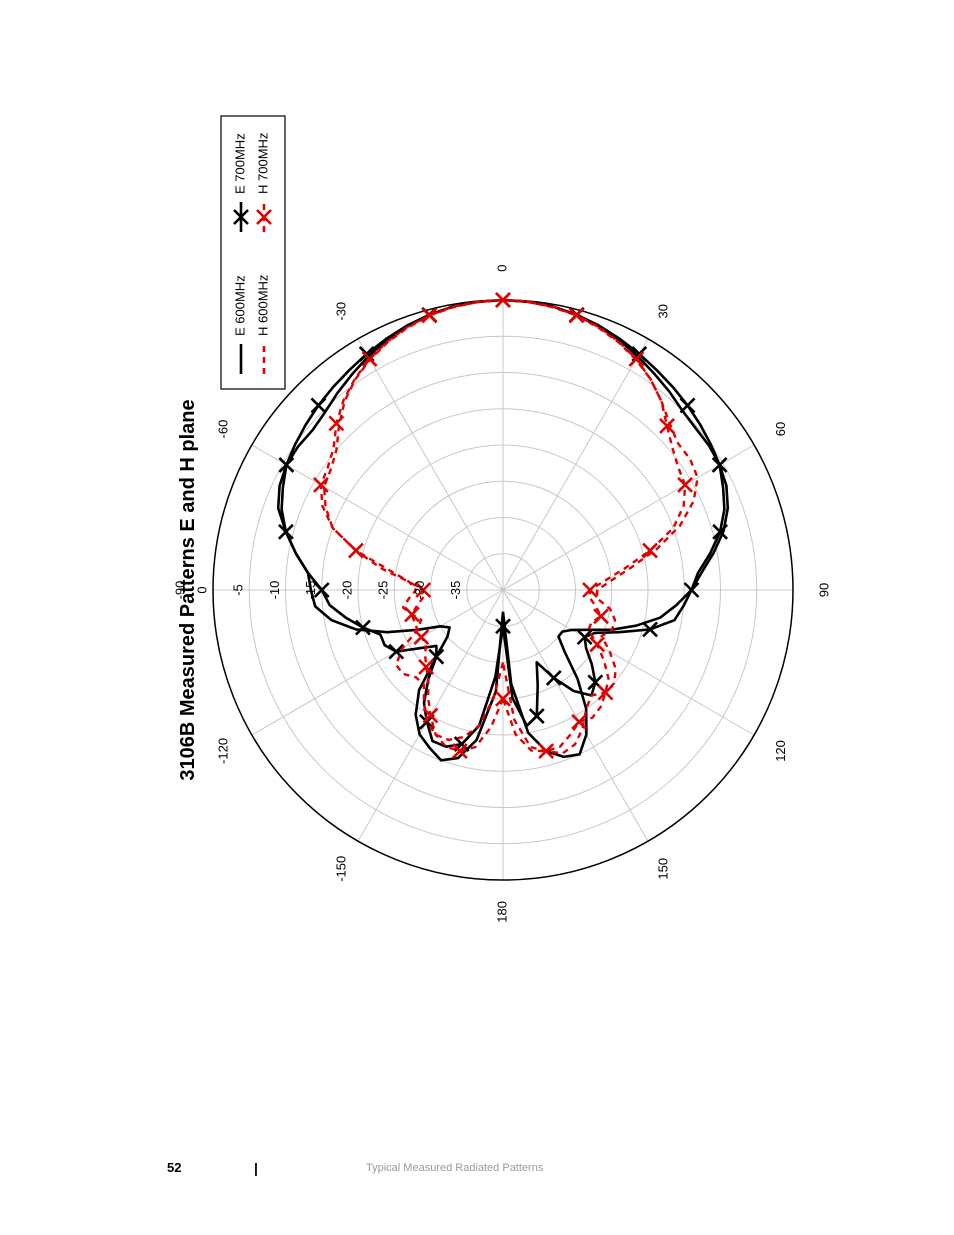  I want to click on legend: E 600MHz E 700MHz H 600MHz H 700MHz, so click(253, 252).